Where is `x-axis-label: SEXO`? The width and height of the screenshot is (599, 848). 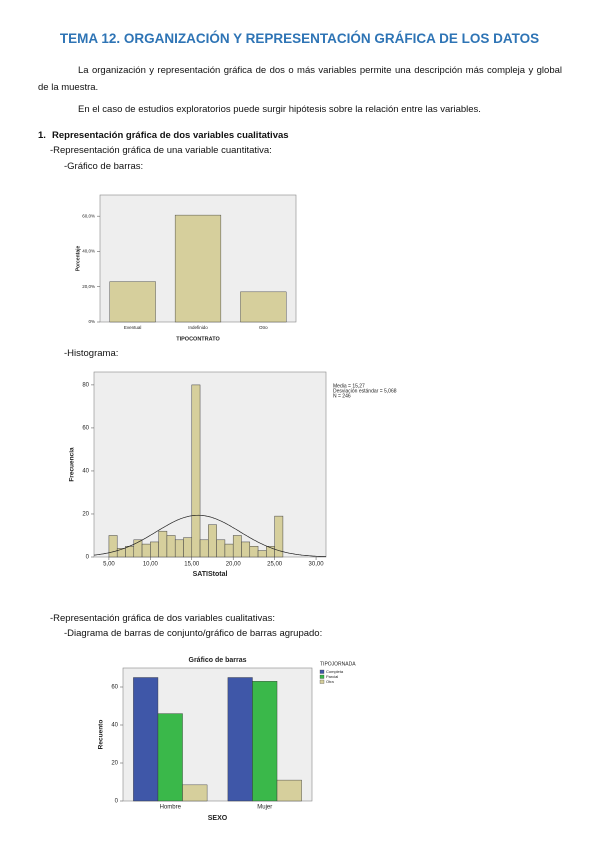 x-axis-label: SEXO is located at coordinates (218, 818).